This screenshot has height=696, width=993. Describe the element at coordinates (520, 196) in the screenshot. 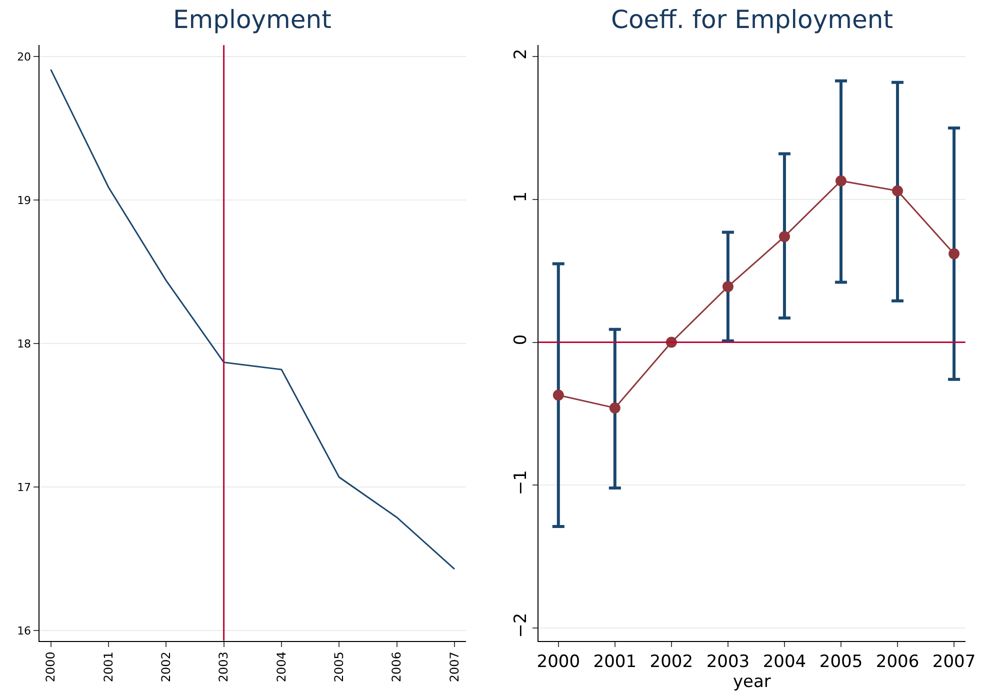

I see `y-tick-label: 1` at that location.